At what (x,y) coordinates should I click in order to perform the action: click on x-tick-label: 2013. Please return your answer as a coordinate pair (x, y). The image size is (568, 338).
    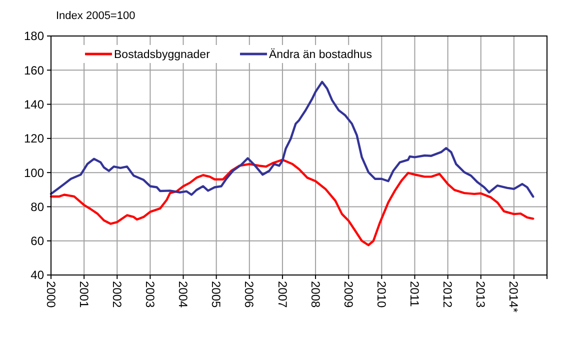
    Looking at the image, I should click on (481, 294).